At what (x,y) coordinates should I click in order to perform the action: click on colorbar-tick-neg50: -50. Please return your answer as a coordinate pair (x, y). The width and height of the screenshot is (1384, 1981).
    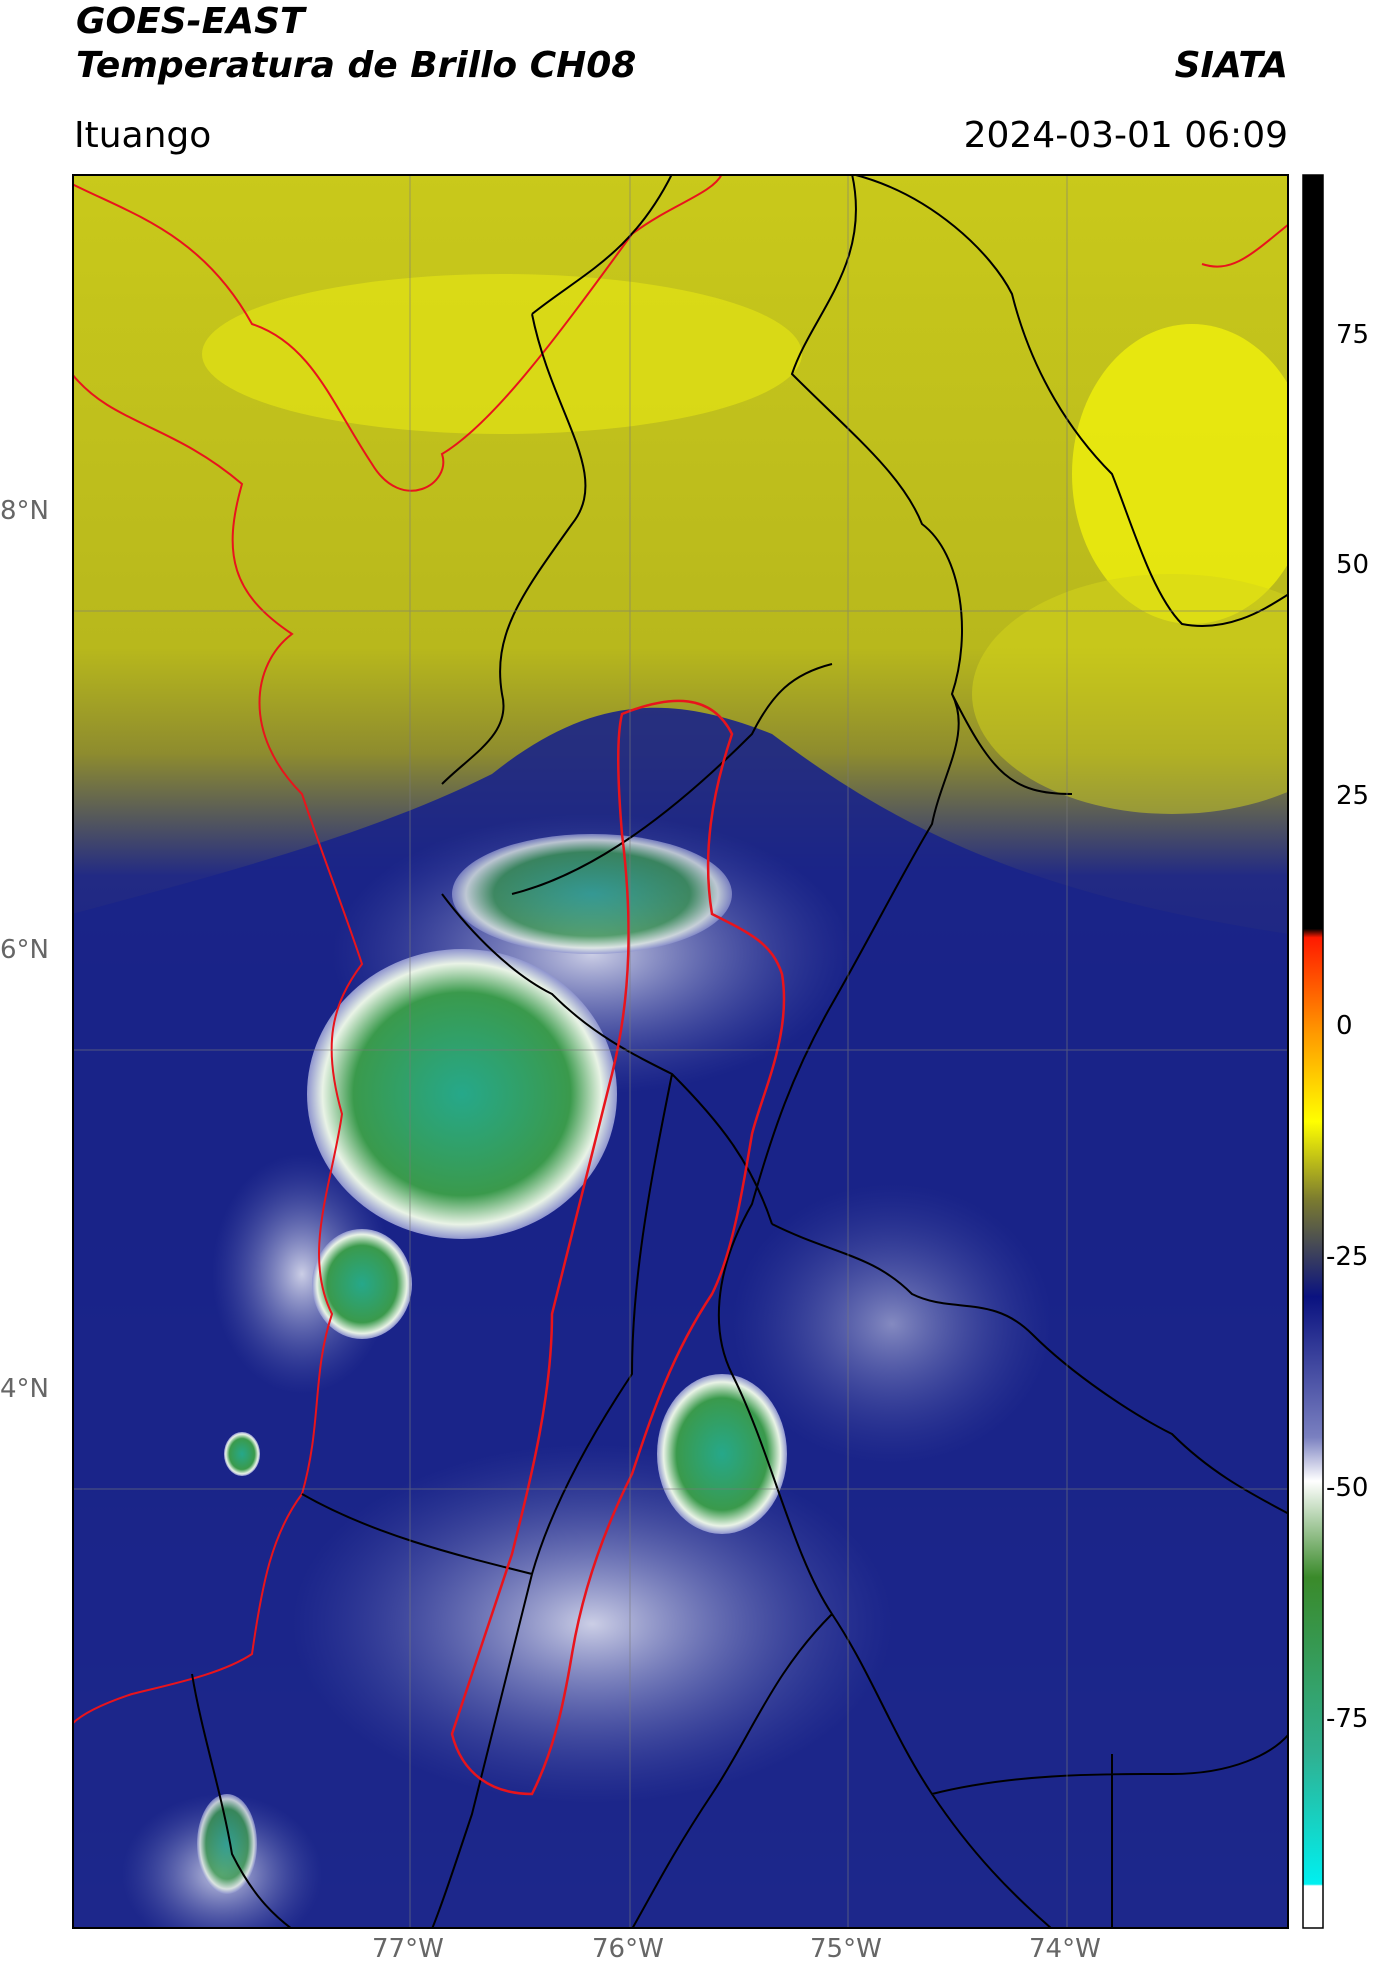
    Looking at the image, I should click on (1347, 1488).